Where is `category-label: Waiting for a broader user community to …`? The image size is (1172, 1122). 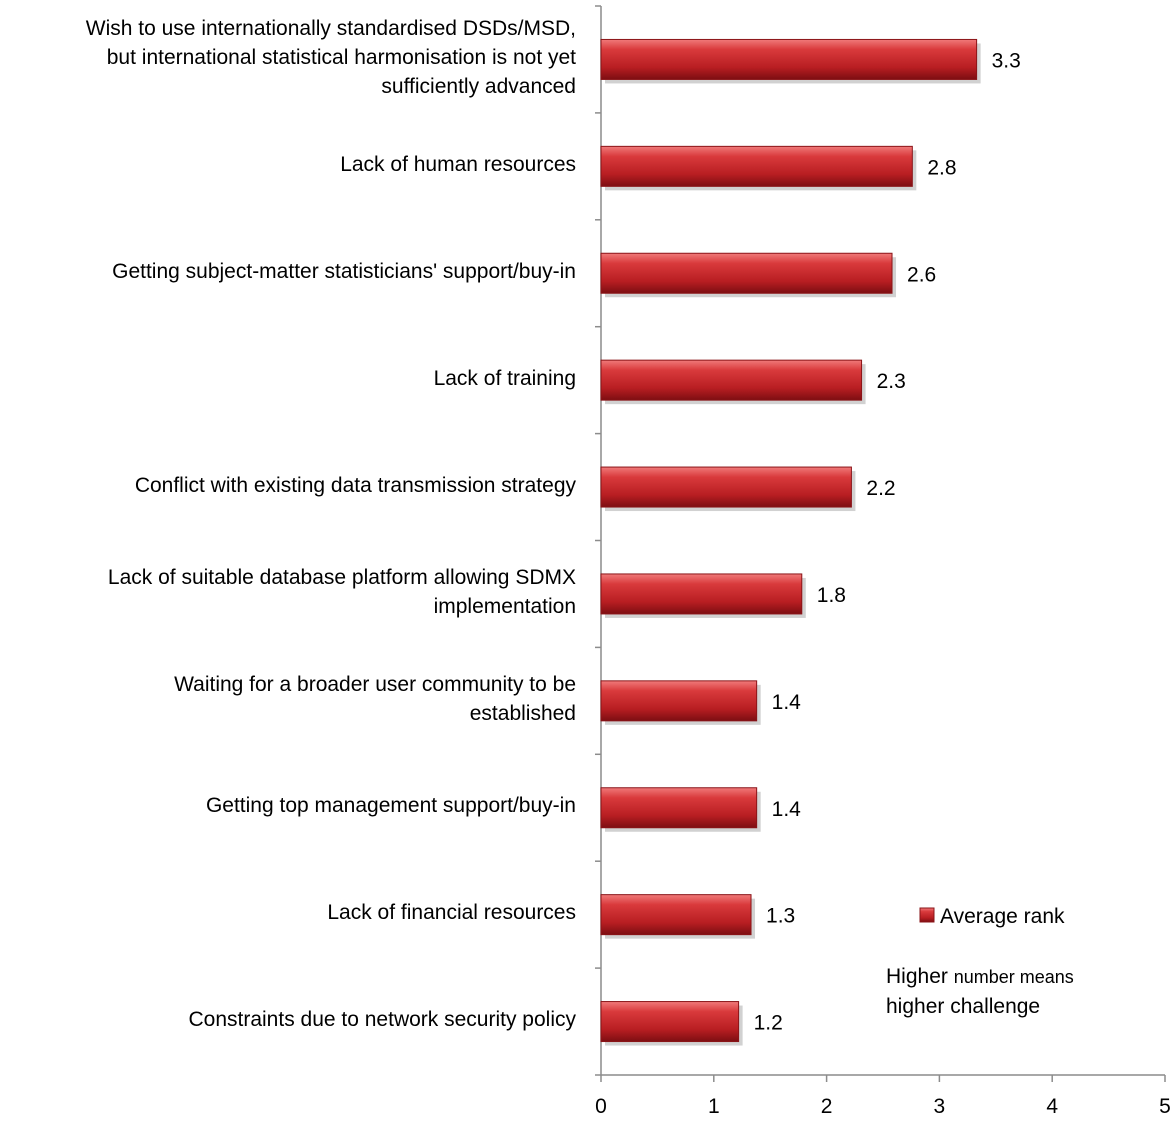 category-label: Waiting for a broader user community to … is located at coordinates (375, 698).